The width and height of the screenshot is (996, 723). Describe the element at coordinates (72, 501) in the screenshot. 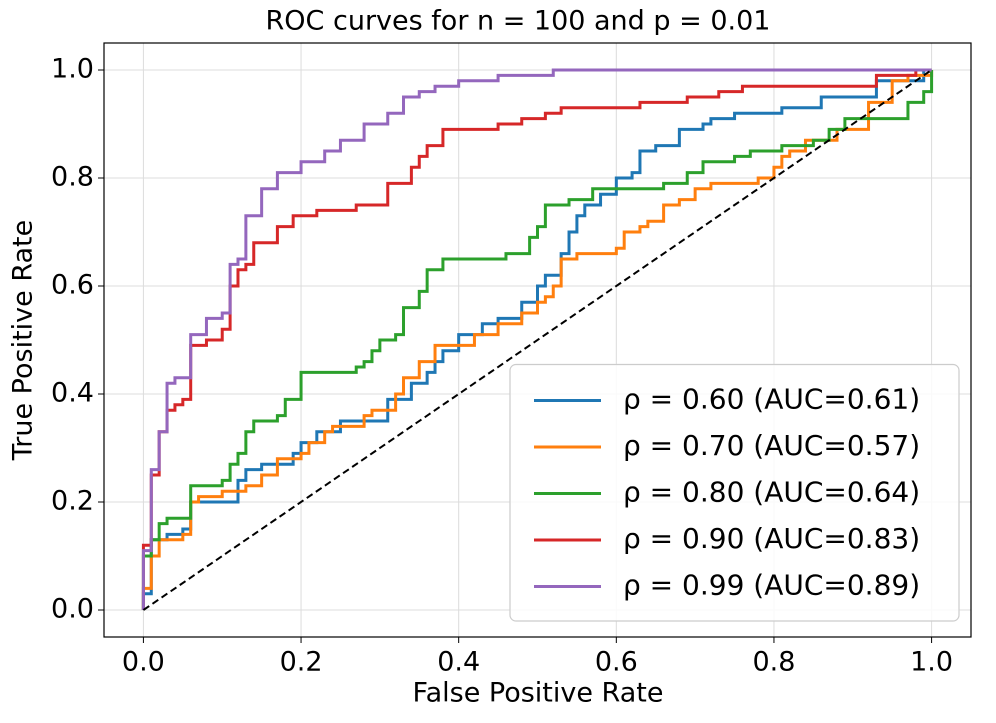

I see `y-tick-label: 0.2` at that location.